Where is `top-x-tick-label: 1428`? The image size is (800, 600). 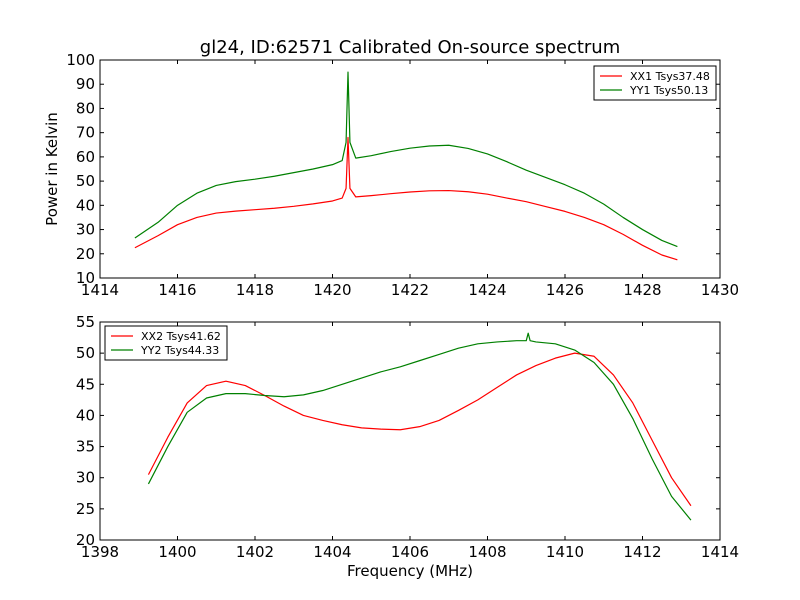
top-x-tick-label: 1428 is located at coordinates (642, 290).